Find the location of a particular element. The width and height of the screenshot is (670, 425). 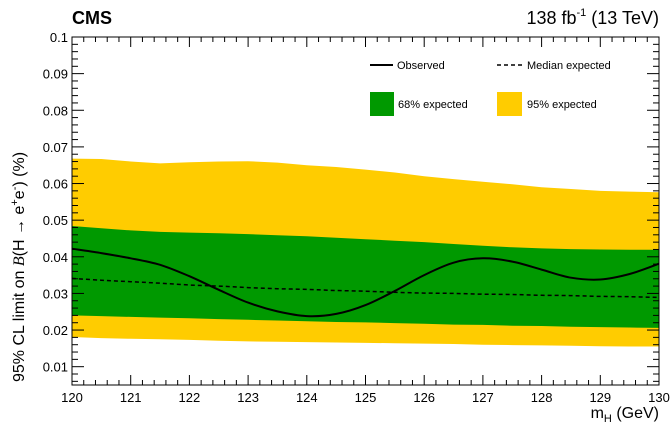

x-axis-title-unit: (GeV) is located at coordinates (635, 413).